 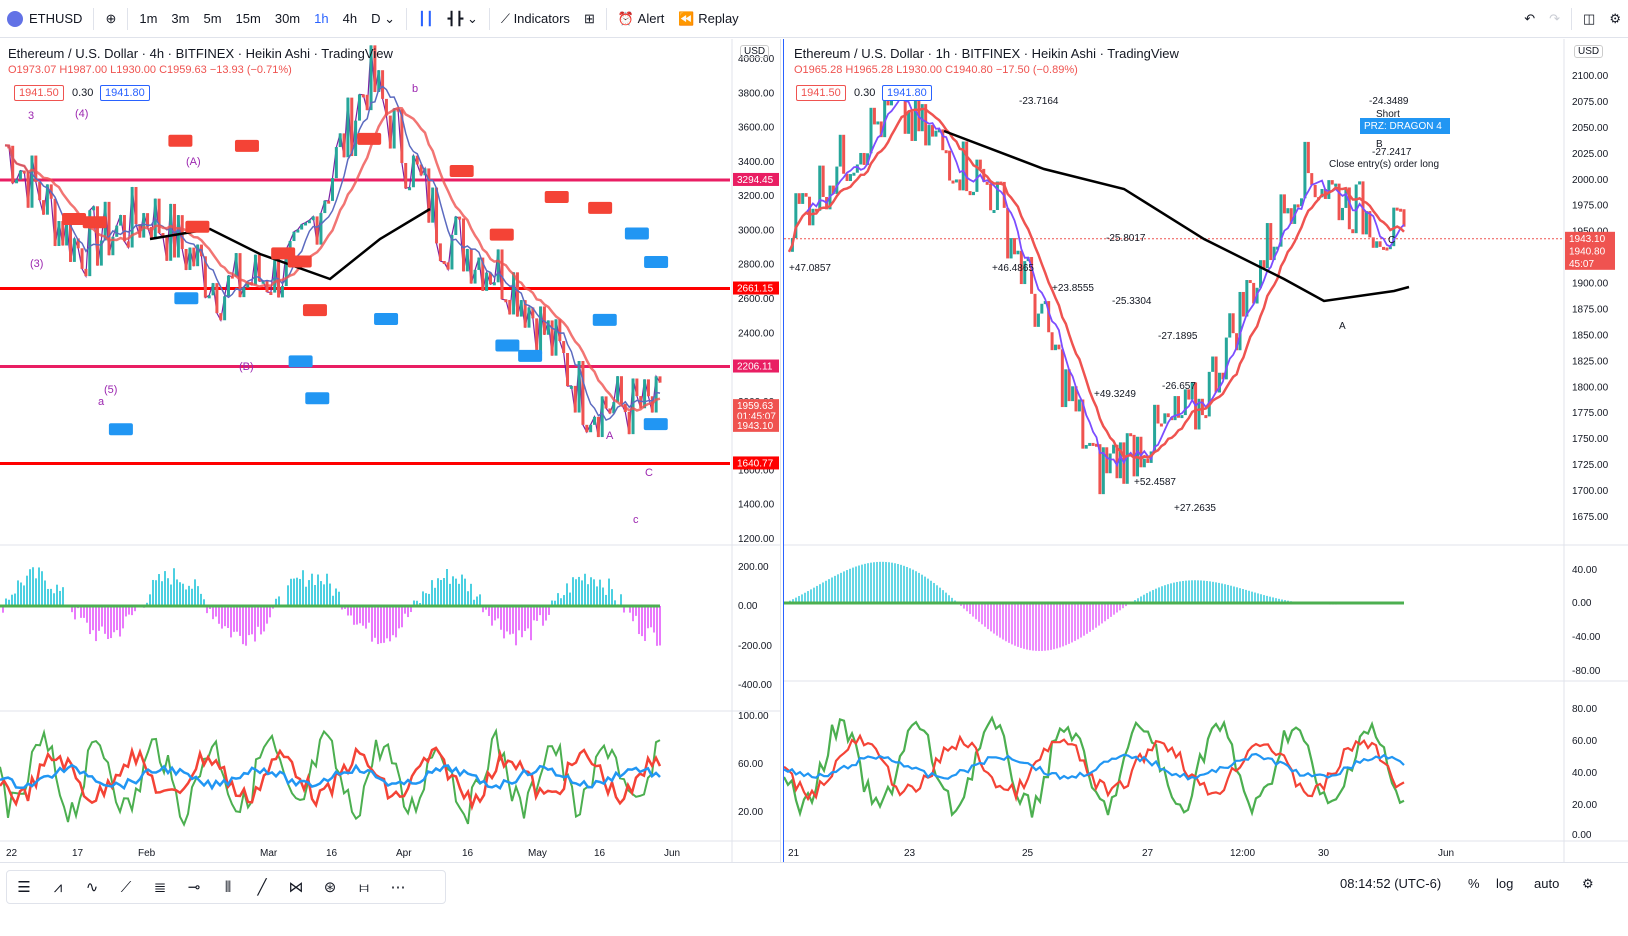 I want to click on undo-button: ↶, so click(x=1529, y=19).